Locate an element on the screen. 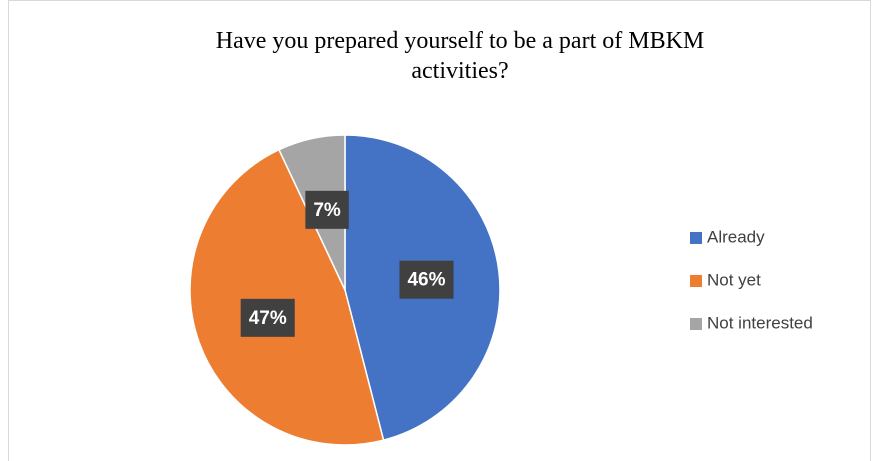 The height and width of the screenshot is (461, 872). data-label-text: 46% is located at coordinates (426, 280).